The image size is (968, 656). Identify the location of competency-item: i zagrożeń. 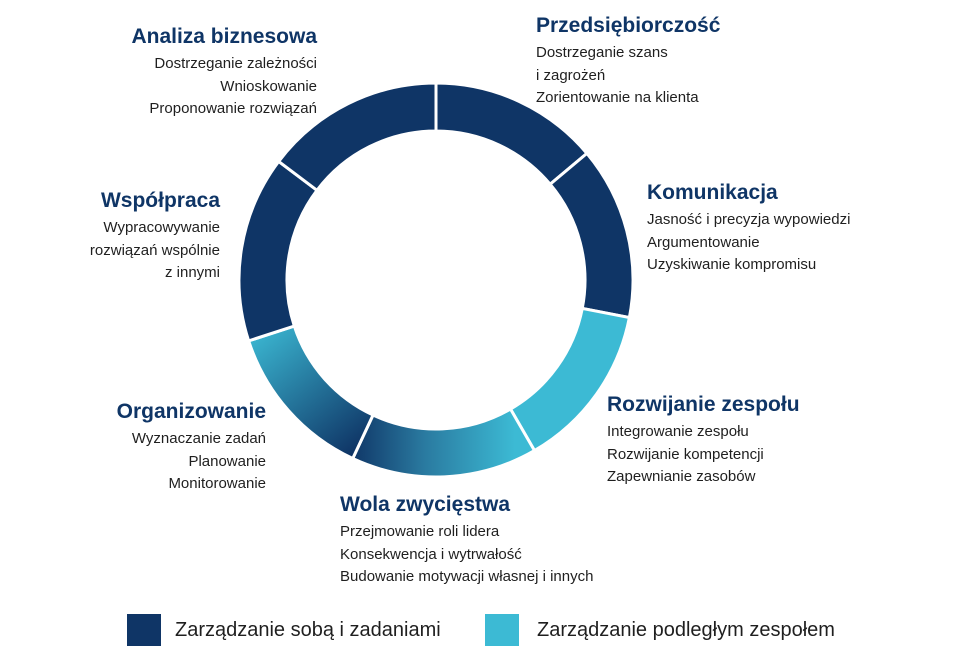
(571, 75).